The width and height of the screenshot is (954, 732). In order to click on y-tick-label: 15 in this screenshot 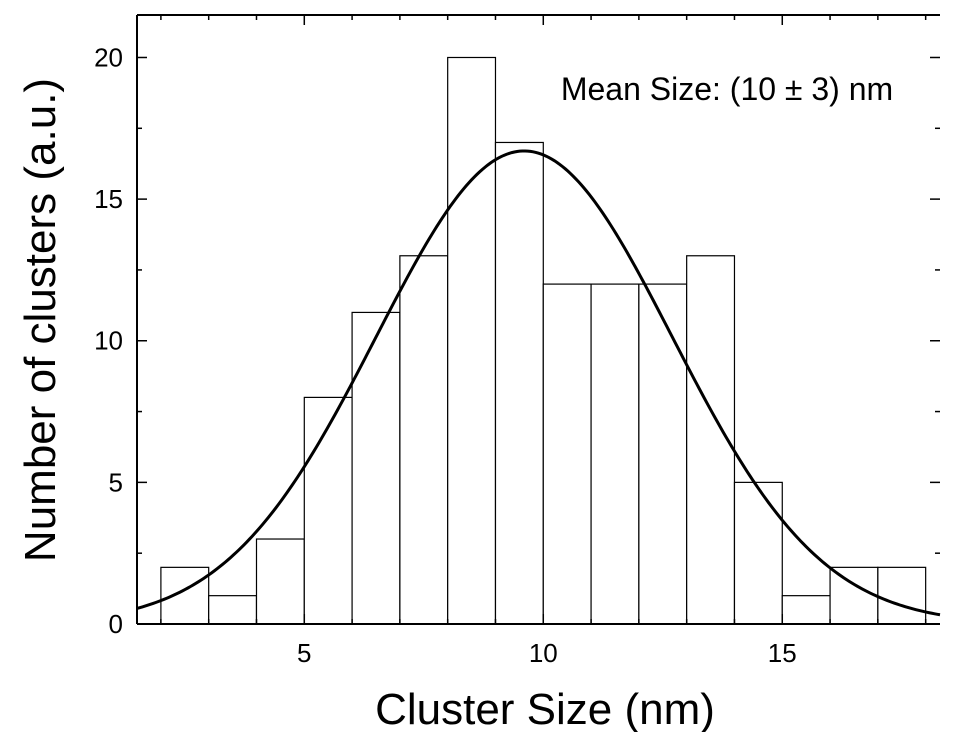, I will do `click(108, 199)`.